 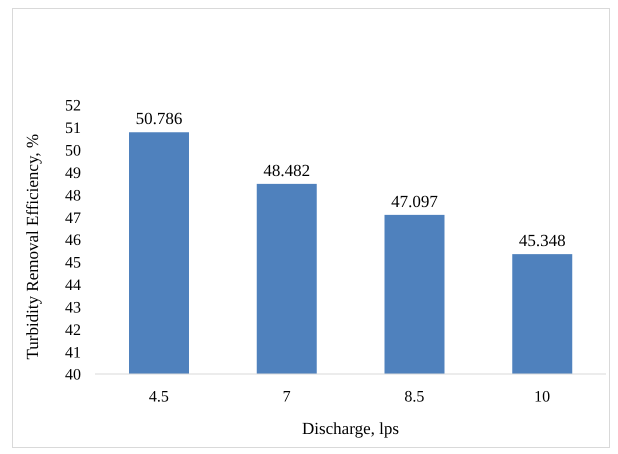 What do you see at coordinates (73, 218) in the screenshot?
I see `y-tick-label: 47` at bounding box center [73, 218].